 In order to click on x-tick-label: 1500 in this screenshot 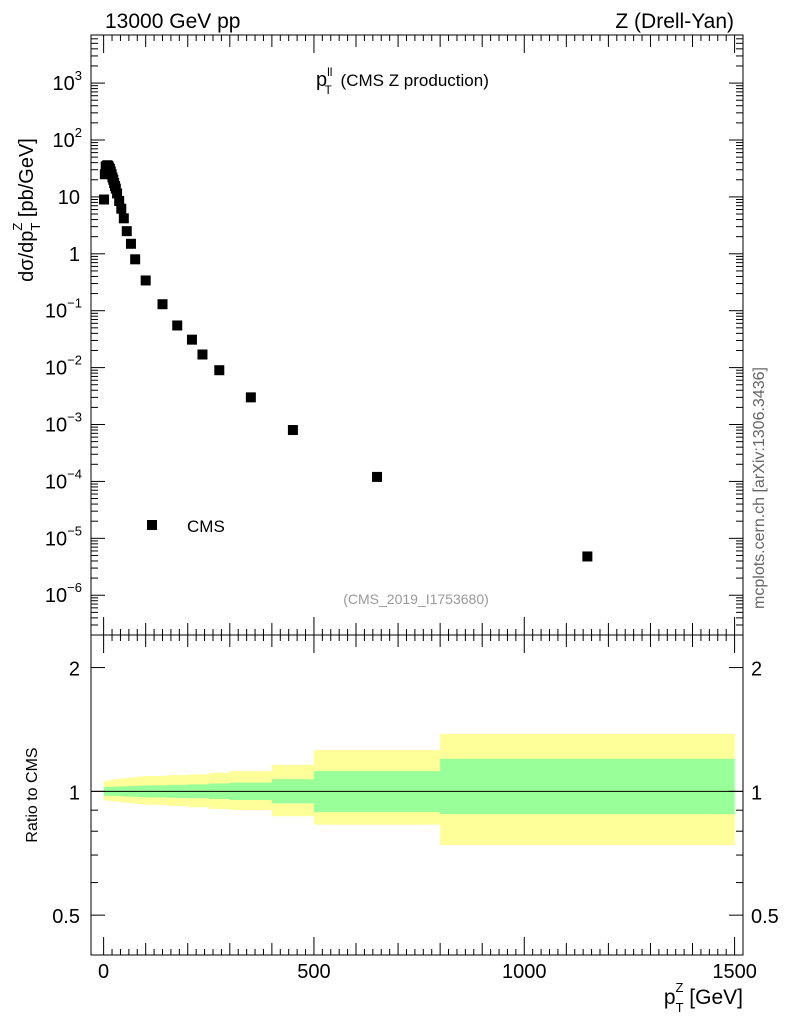, I will do `click(734, 972)`.